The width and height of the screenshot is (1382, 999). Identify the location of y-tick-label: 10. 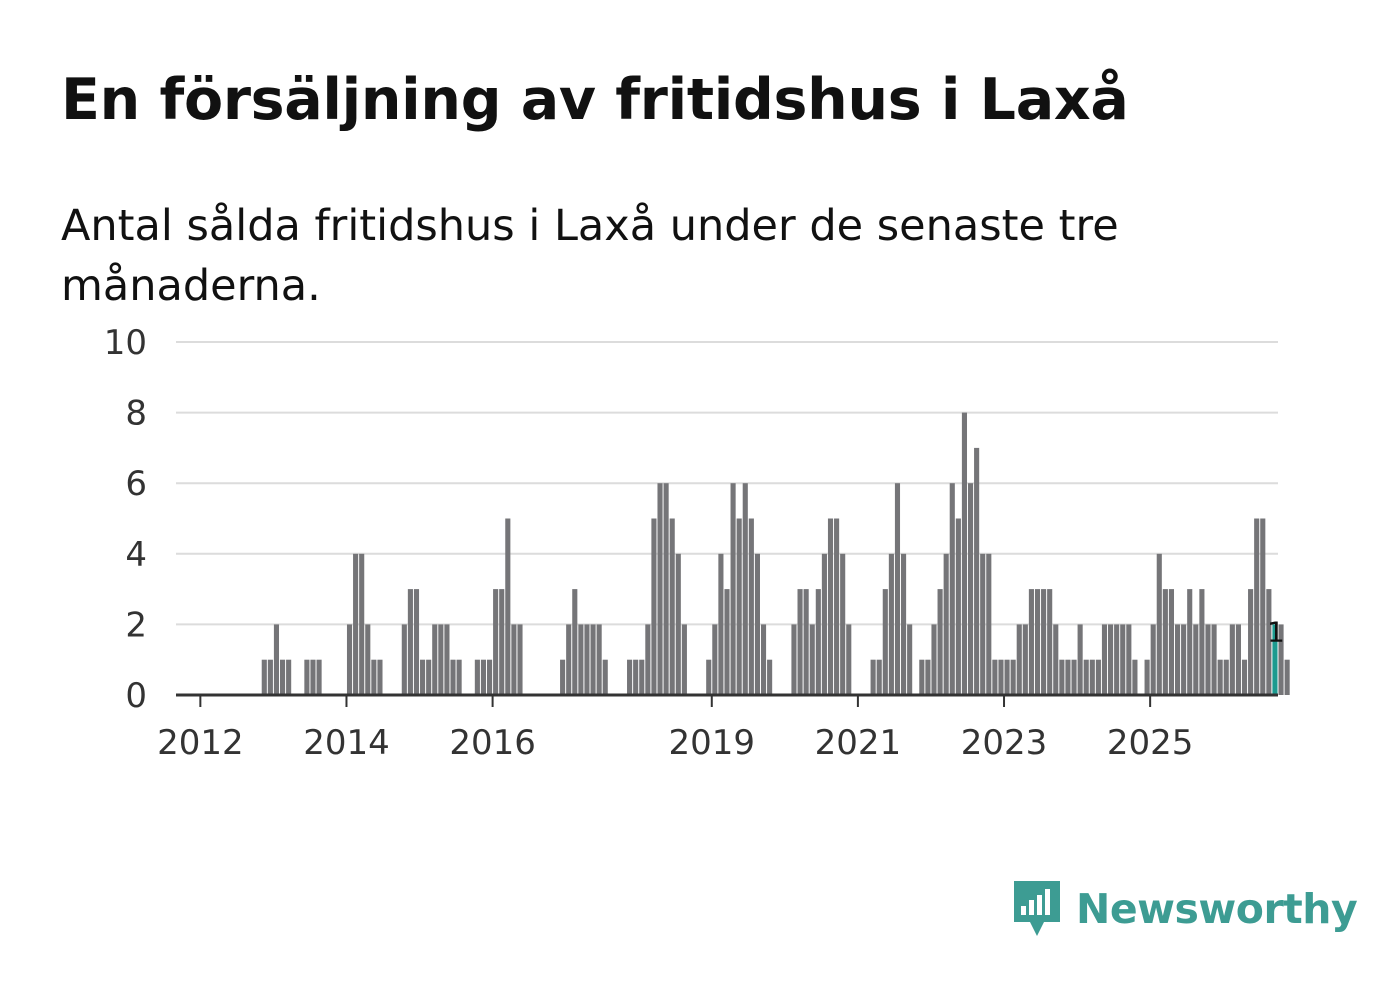
(125, 343).